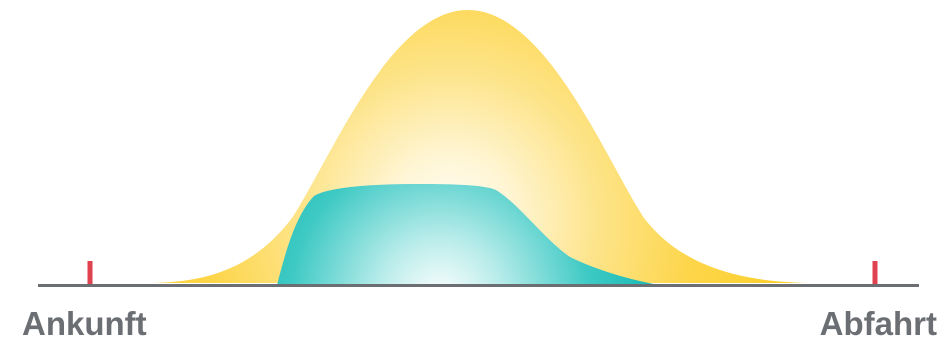 The width and height of the screenshot is (949, 344). What do you see at coordinates (878, 323) in the screenshot?
I see `departure-label: Abfahrt` at bounding box center [878, 323].